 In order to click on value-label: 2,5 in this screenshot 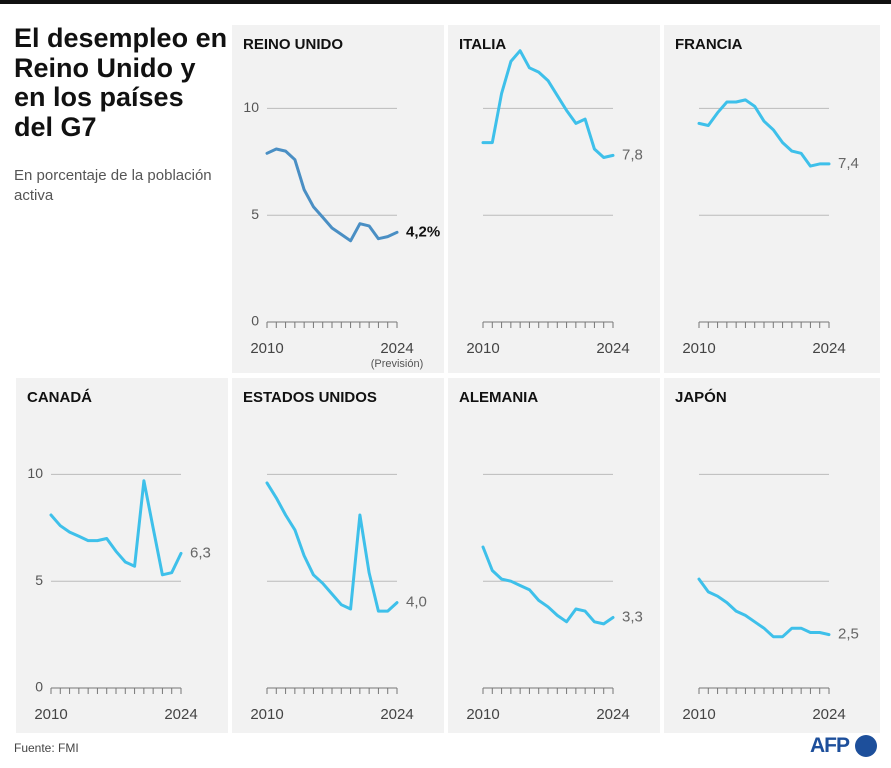, I will do `click(848, 634)`.